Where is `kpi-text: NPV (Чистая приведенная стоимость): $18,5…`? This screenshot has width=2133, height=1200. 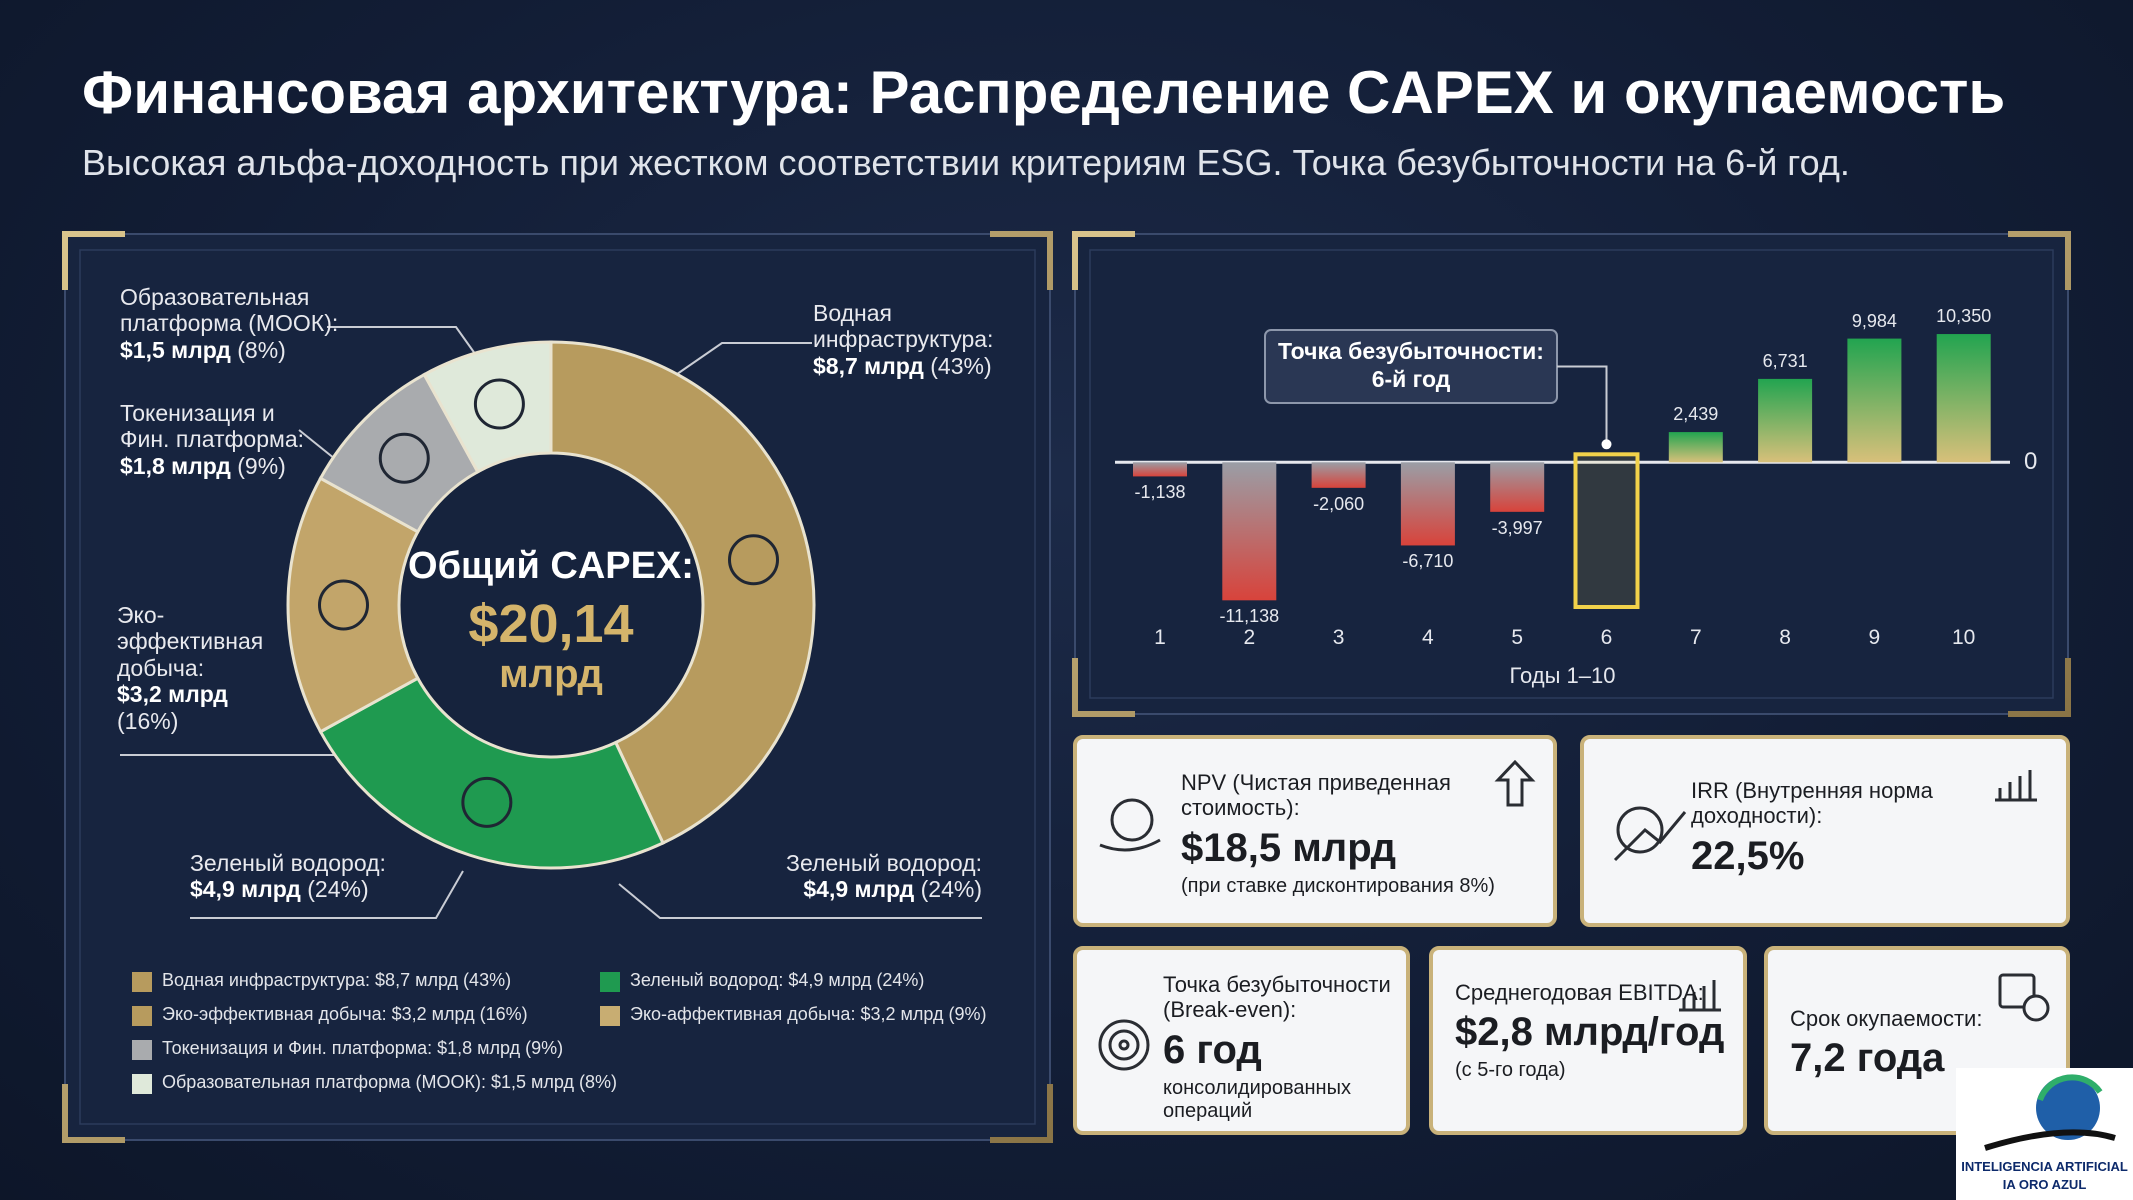
kpi-text: NPV (Чистая приведенная стоимость): $18,5… is located at coordinates (1361, 834).